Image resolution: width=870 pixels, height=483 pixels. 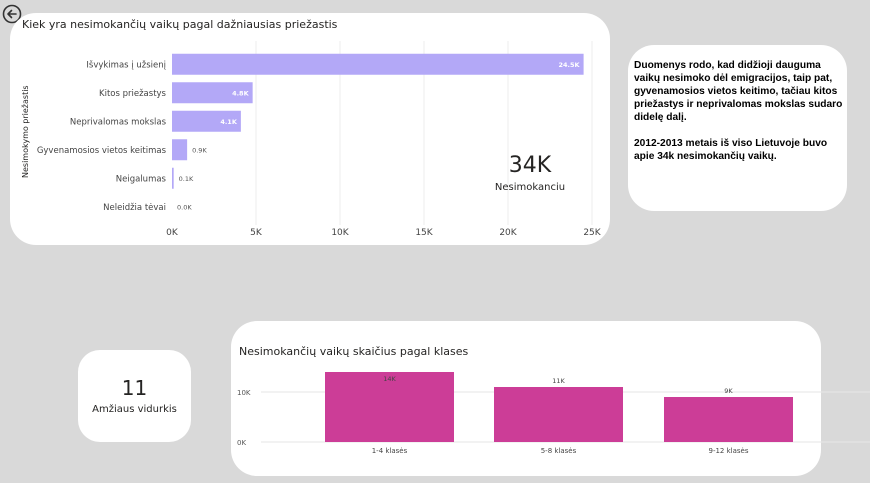 What do you see at coordinates (133, 94) in the screenshot?
I see `category-label-kitos-priezastys: Kitos priežastys` at bounding box center [133, 94].